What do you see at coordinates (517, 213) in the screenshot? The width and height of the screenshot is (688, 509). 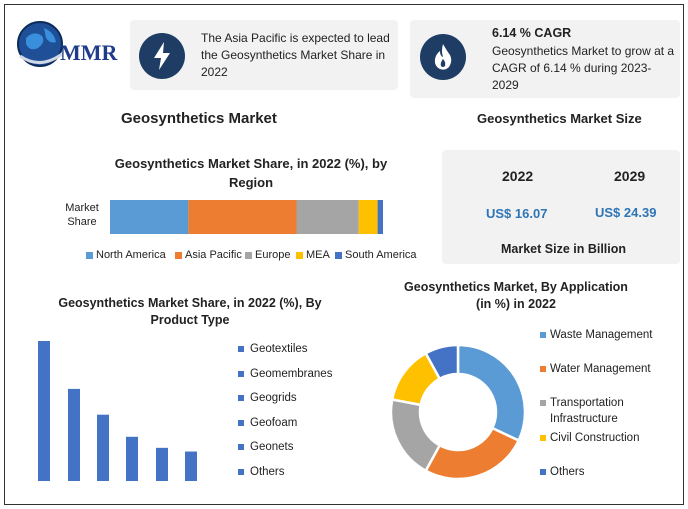 I see `value-2022: US$ 16.07` at bounding box center [517, 213].